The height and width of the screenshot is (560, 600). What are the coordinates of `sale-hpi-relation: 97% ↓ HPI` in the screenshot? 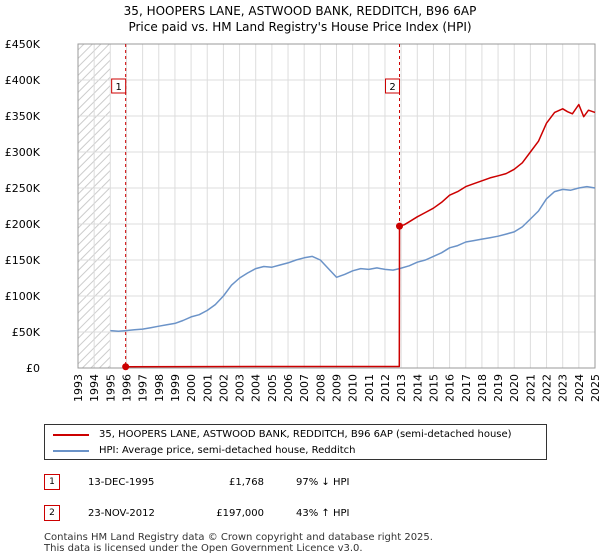 It's located at (323, 482).